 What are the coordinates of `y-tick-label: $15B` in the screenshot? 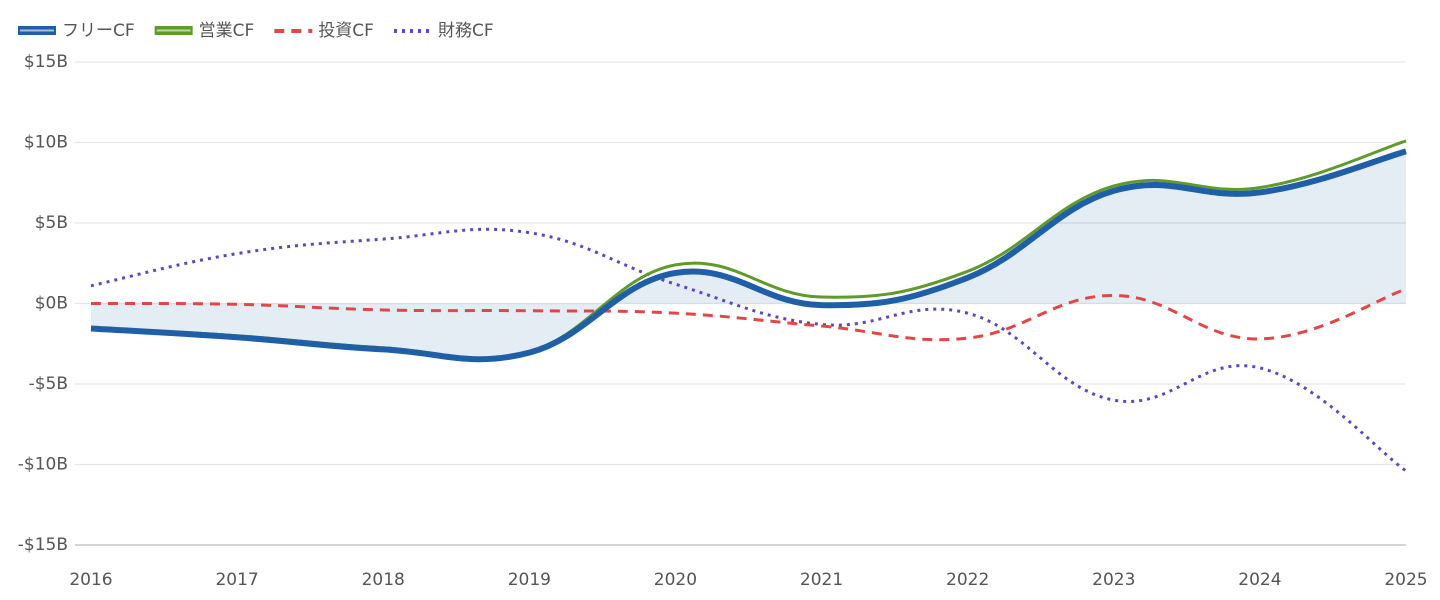 It's located at (46, 62).